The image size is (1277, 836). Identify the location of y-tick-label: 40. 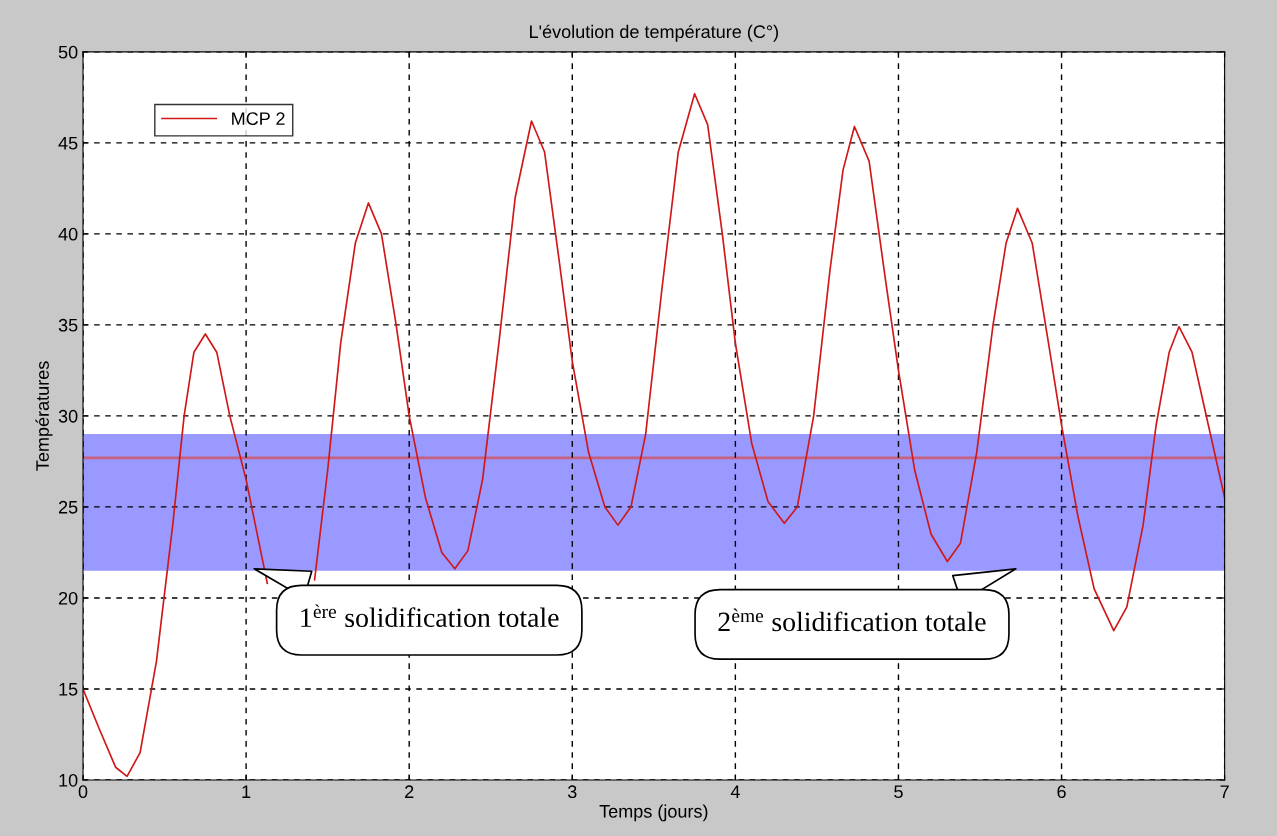
(68, 234).